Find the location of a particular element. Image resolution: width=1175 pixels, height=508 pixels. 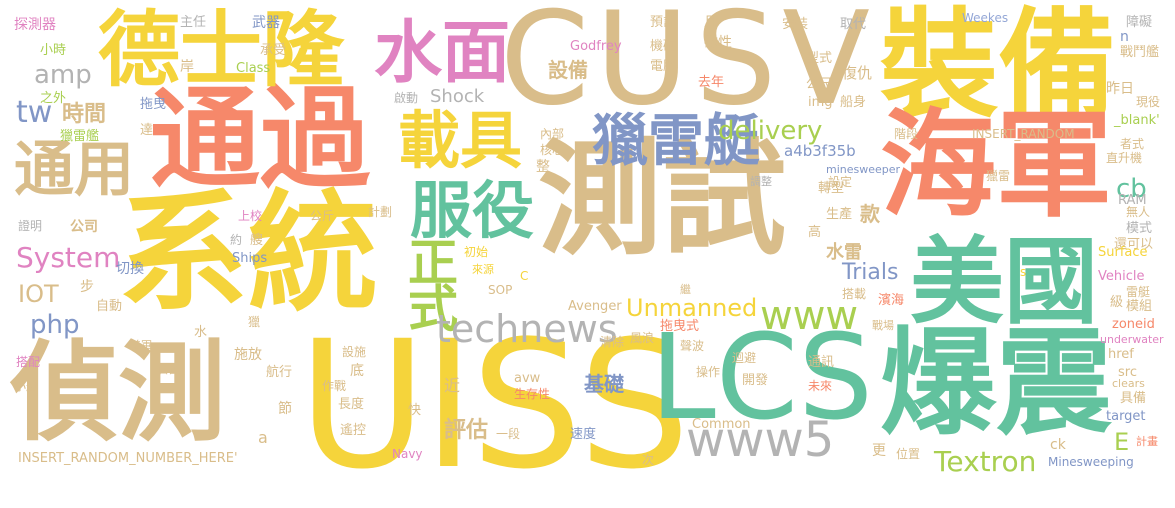

word-yue: 月 is located at coordinates (711, 22).